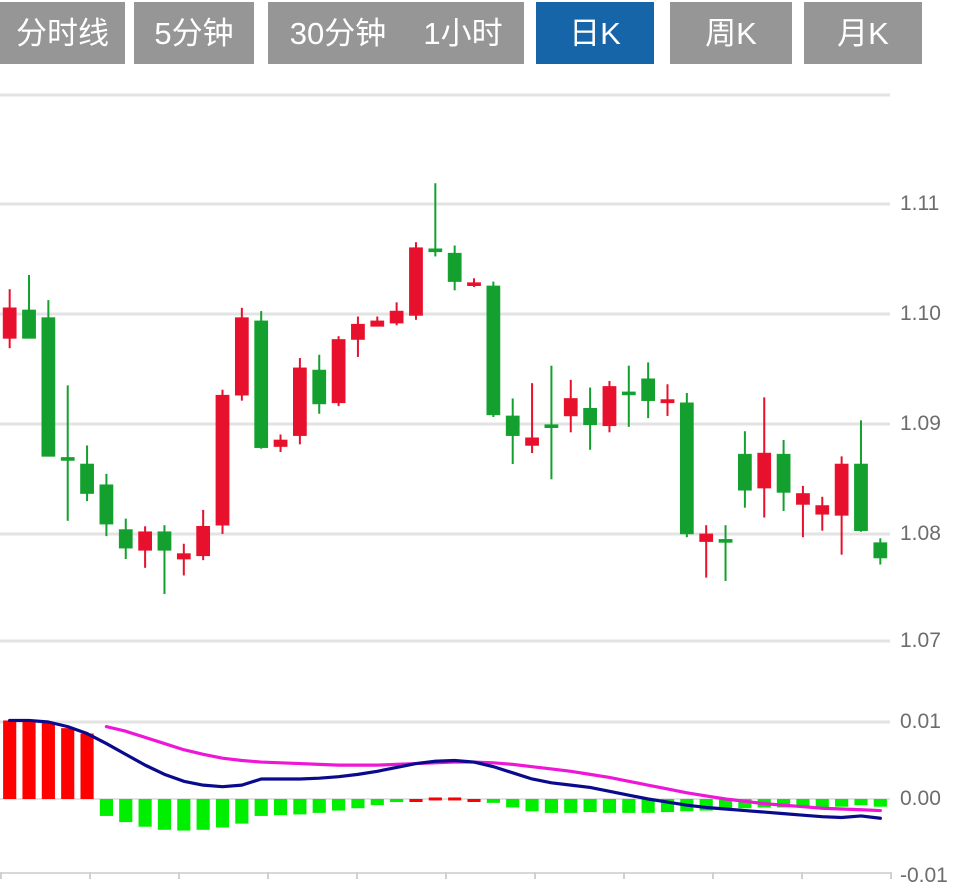 This screenshot has height=887, width=963. I want to click on period-tab-0: 分时线, so click(62, 33).